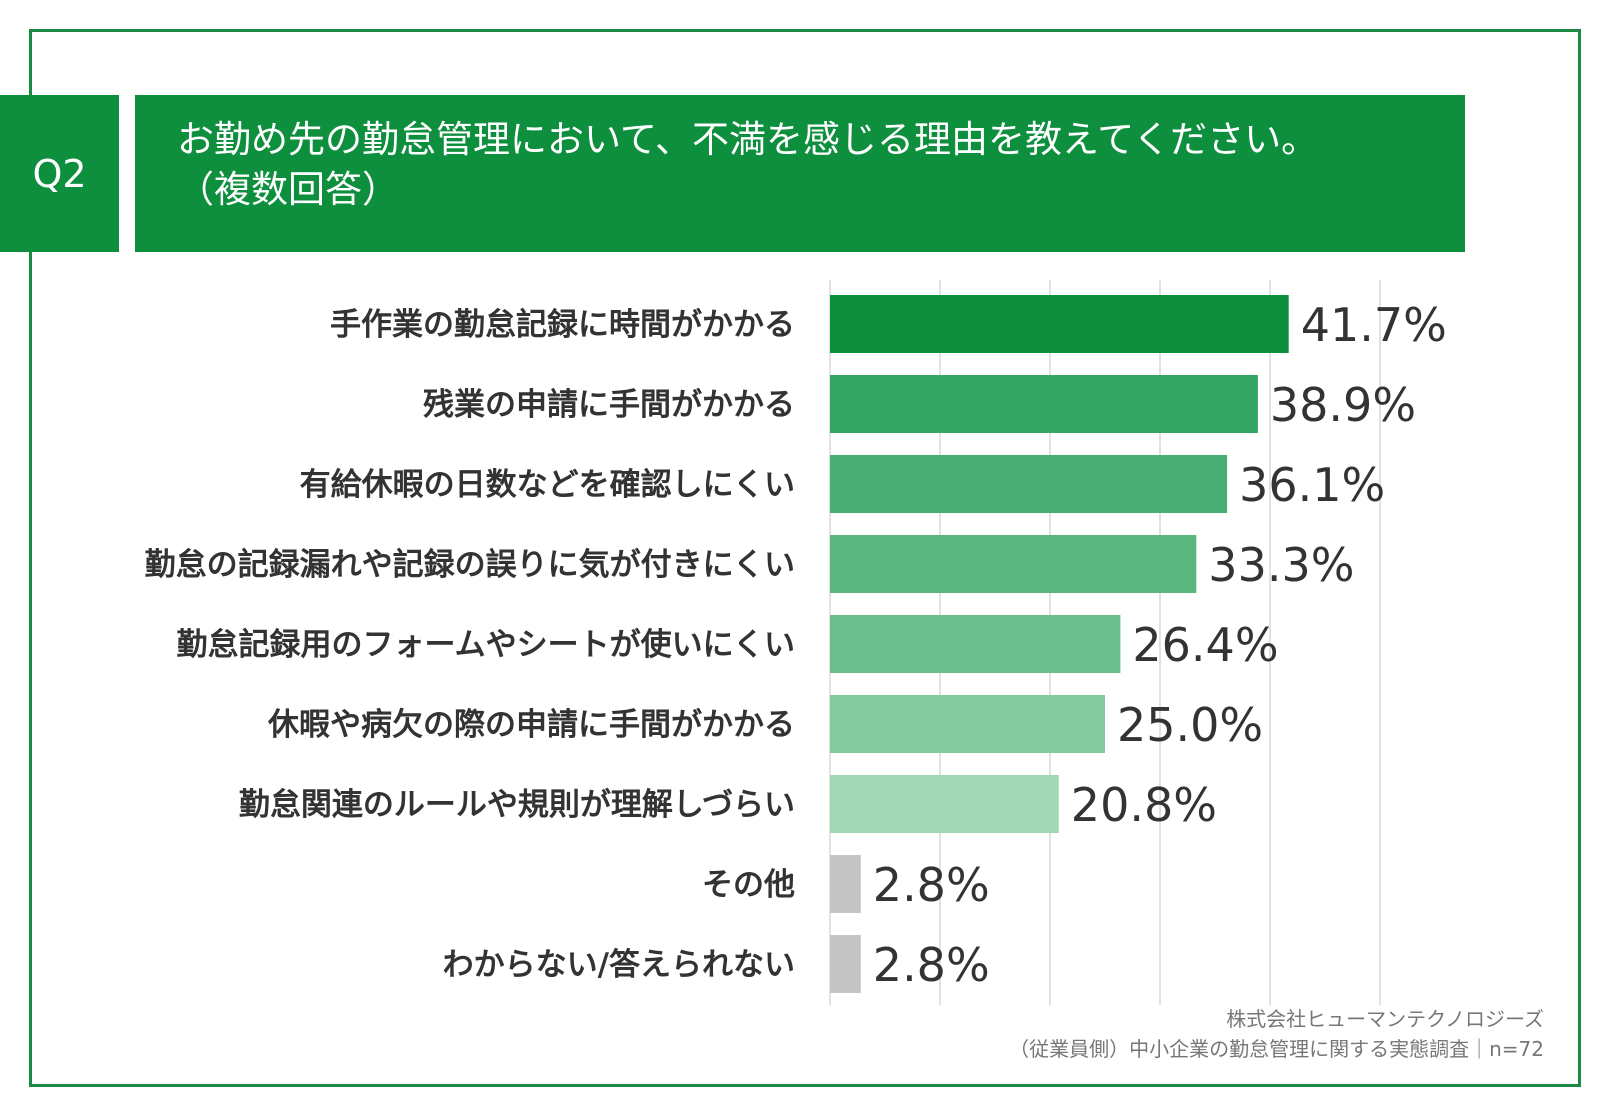  Describe the element at coordinates (1144, 805) in the screenshot. I see `value-label: 20.8%` at that location.